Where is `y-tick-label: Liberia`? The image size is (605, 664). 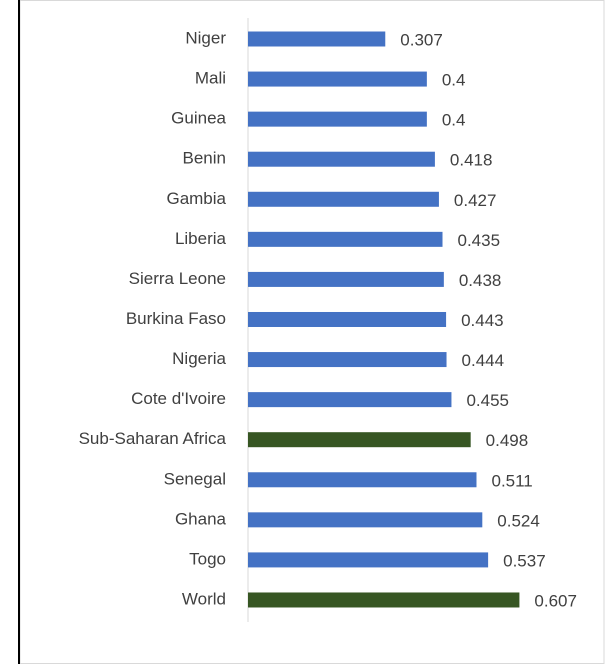
y-tick-label: Liberia is located at coordinates (201, 238).